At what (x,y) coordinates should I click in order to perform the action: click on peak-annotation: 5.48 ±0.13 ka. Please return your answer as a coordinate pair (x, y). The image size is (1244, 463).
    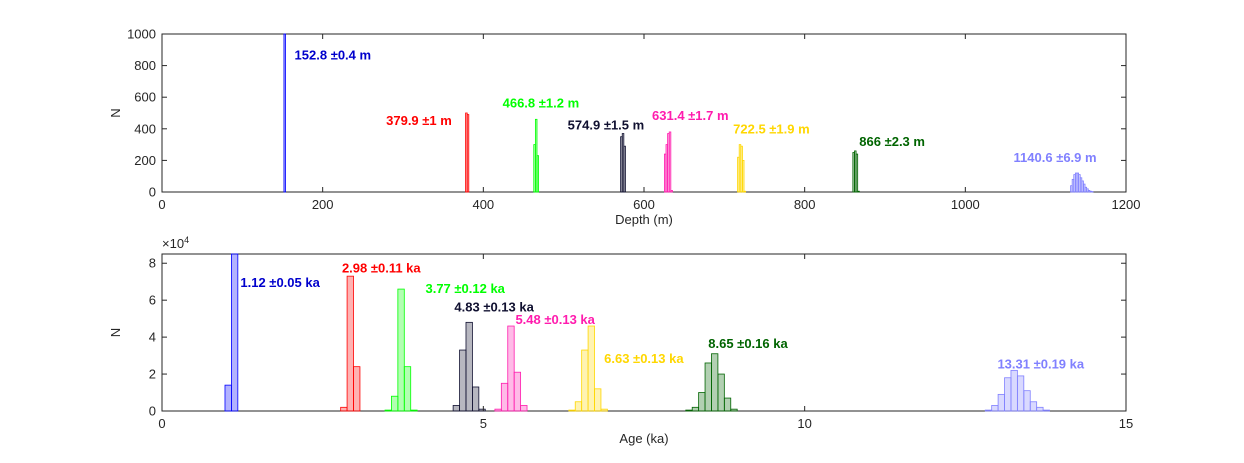
    Looking at the image, I should click on (555, 319).